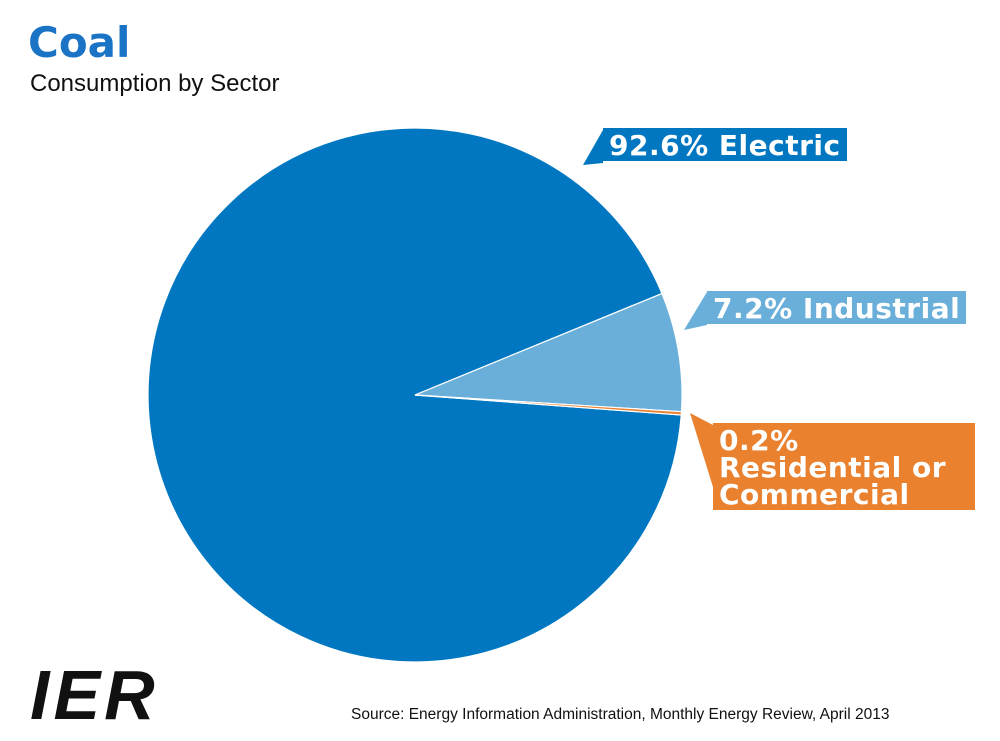  I want to click on slice-label: 92.6% Electric, so click(725, 144).